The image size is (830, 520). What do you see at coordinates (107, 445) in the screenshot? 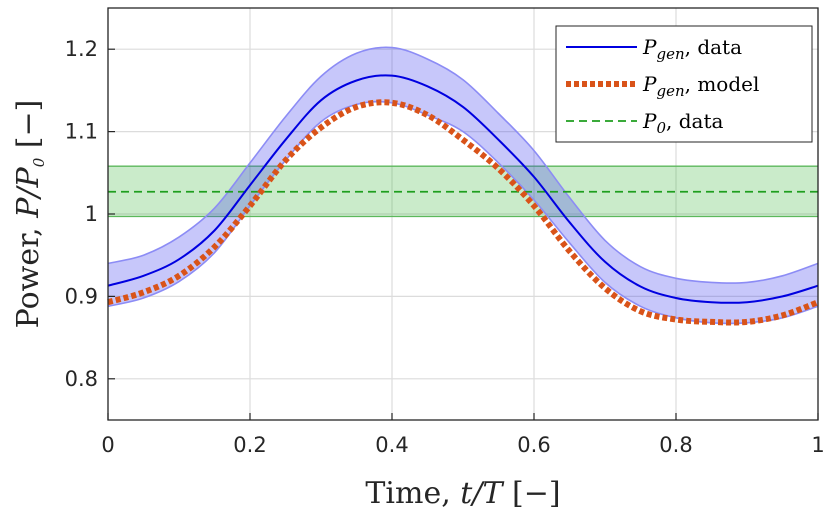
I see `x-tick-label: 0` at bounding box center [107, 445].